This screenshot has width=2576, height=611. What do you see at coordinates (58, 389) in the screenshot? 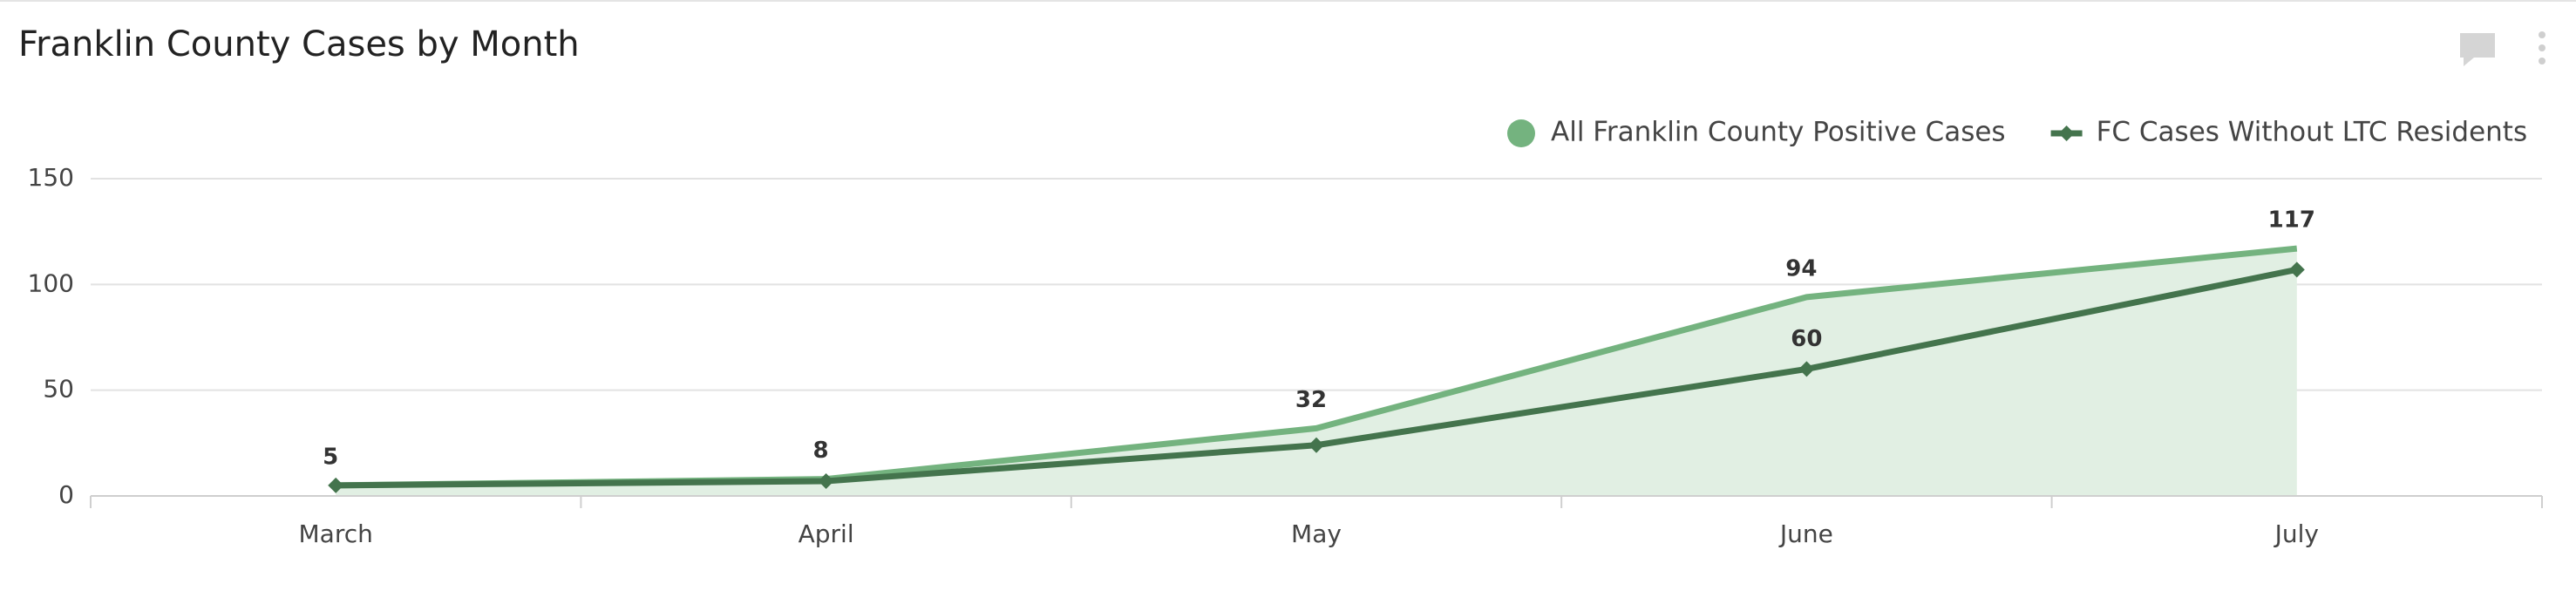
I see `y-tick-label: 50` at bounding box center [58, 389].